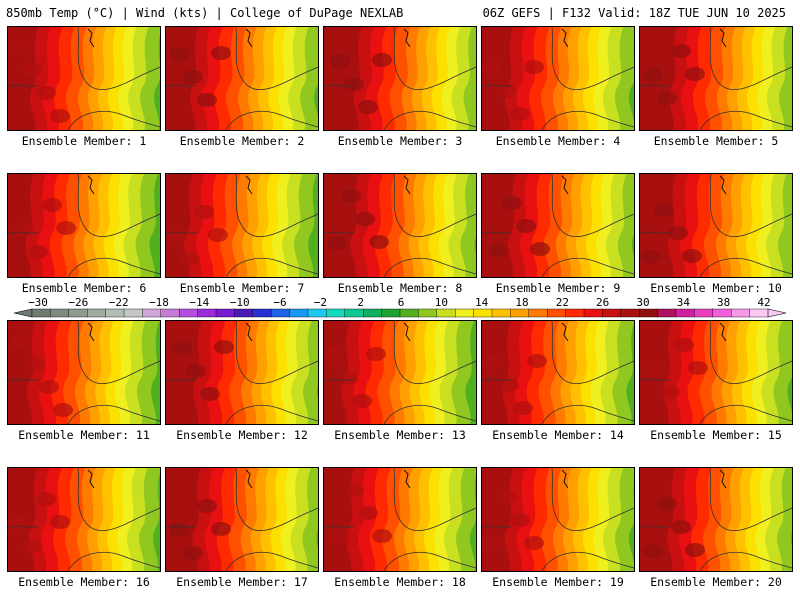 The image size is (800, 600). What do you see at coordinates (23, 313) in the screenshot?
I see `colorbar-min-arrow` at bounding box center [23, 313].